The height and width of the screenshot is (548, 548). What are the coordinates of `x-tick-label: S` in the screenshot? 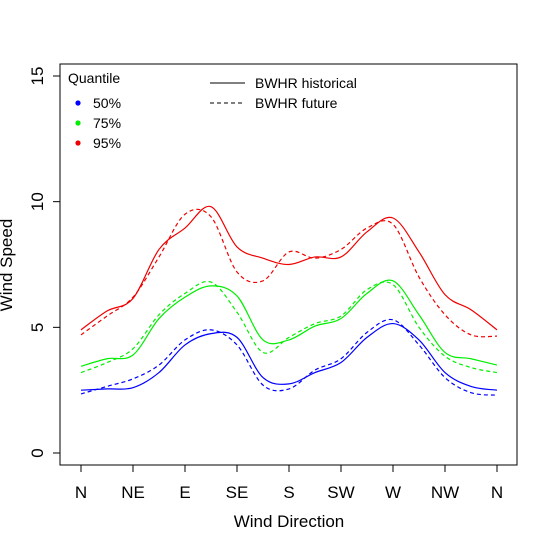 It's located at (288, 492).